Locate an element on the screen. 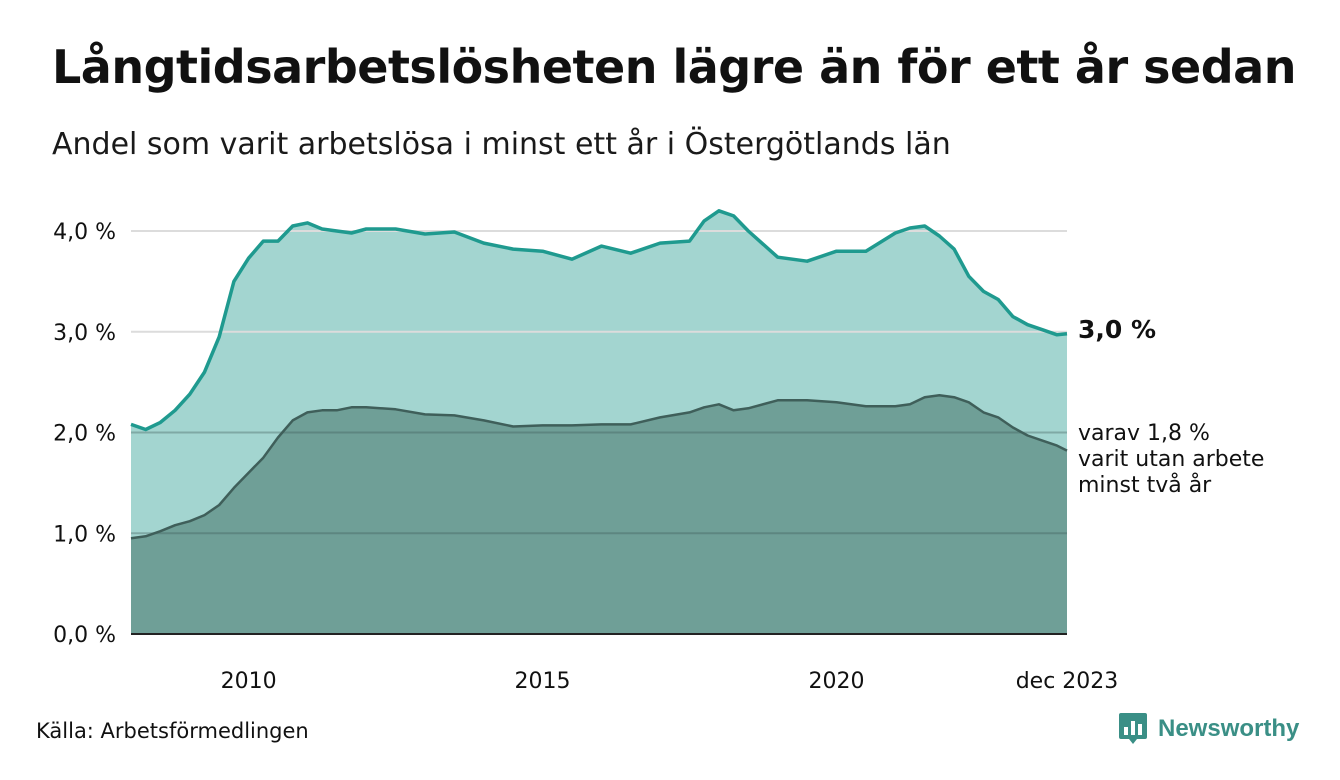 This screenshot has width=1340, height=780. x-tick-label: 2010 is located at coordinates (249, 681).